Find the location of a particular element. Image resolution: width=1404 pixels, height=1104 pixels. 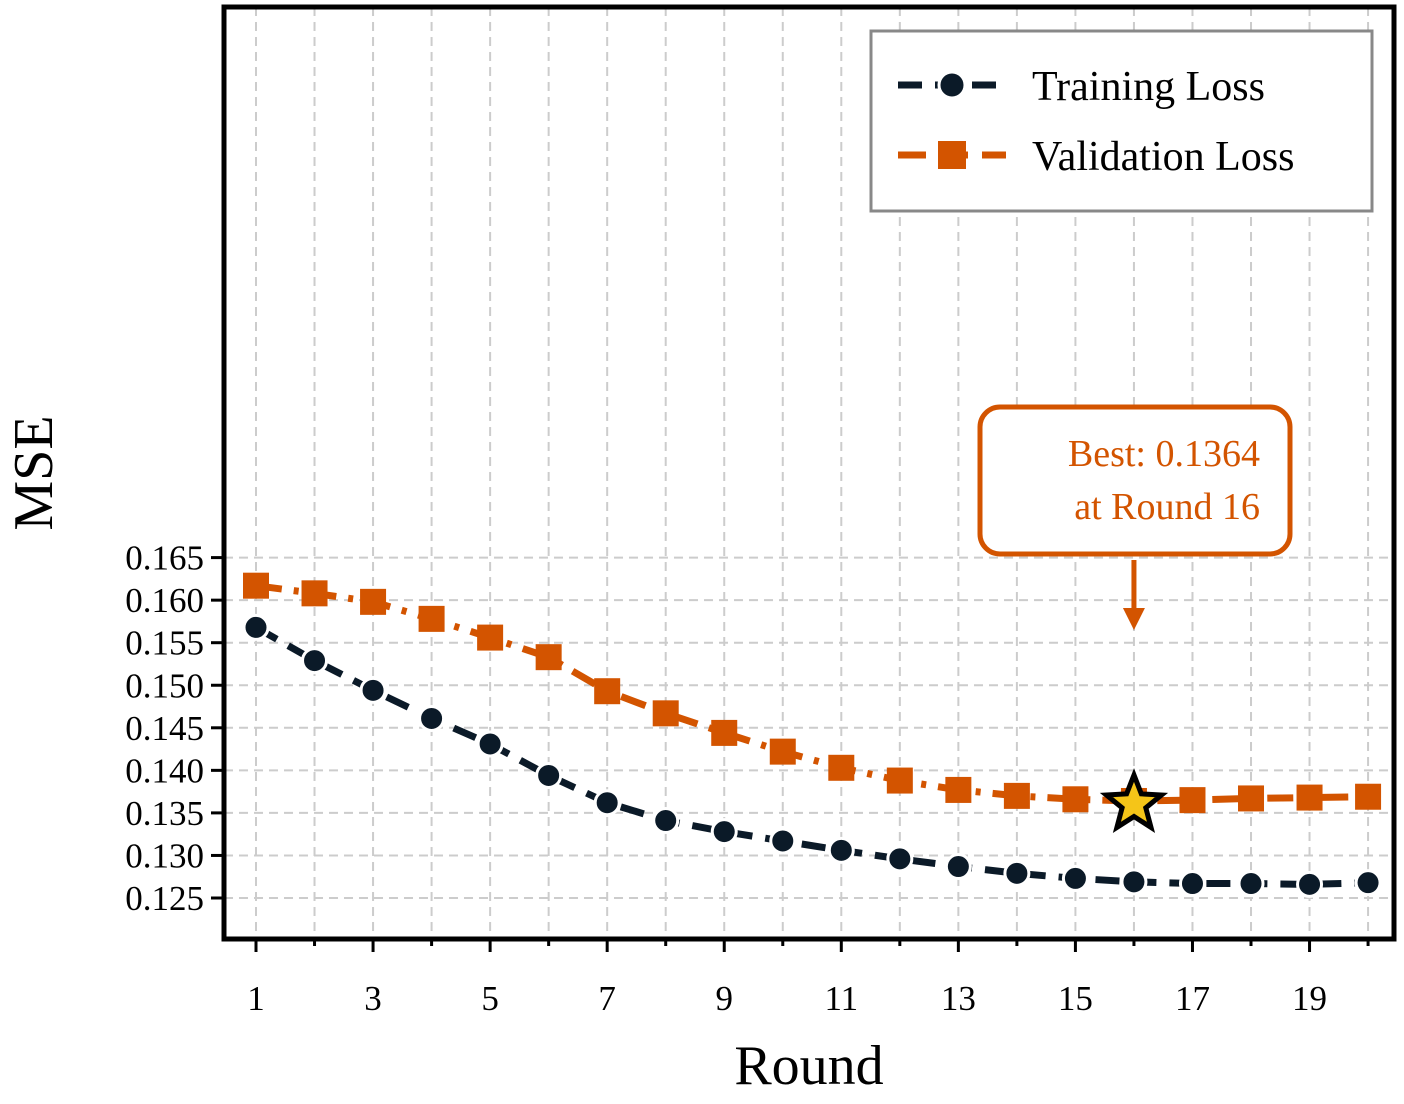

legend: Training Loss Validation Loss is located at coordinates (1121, 121).